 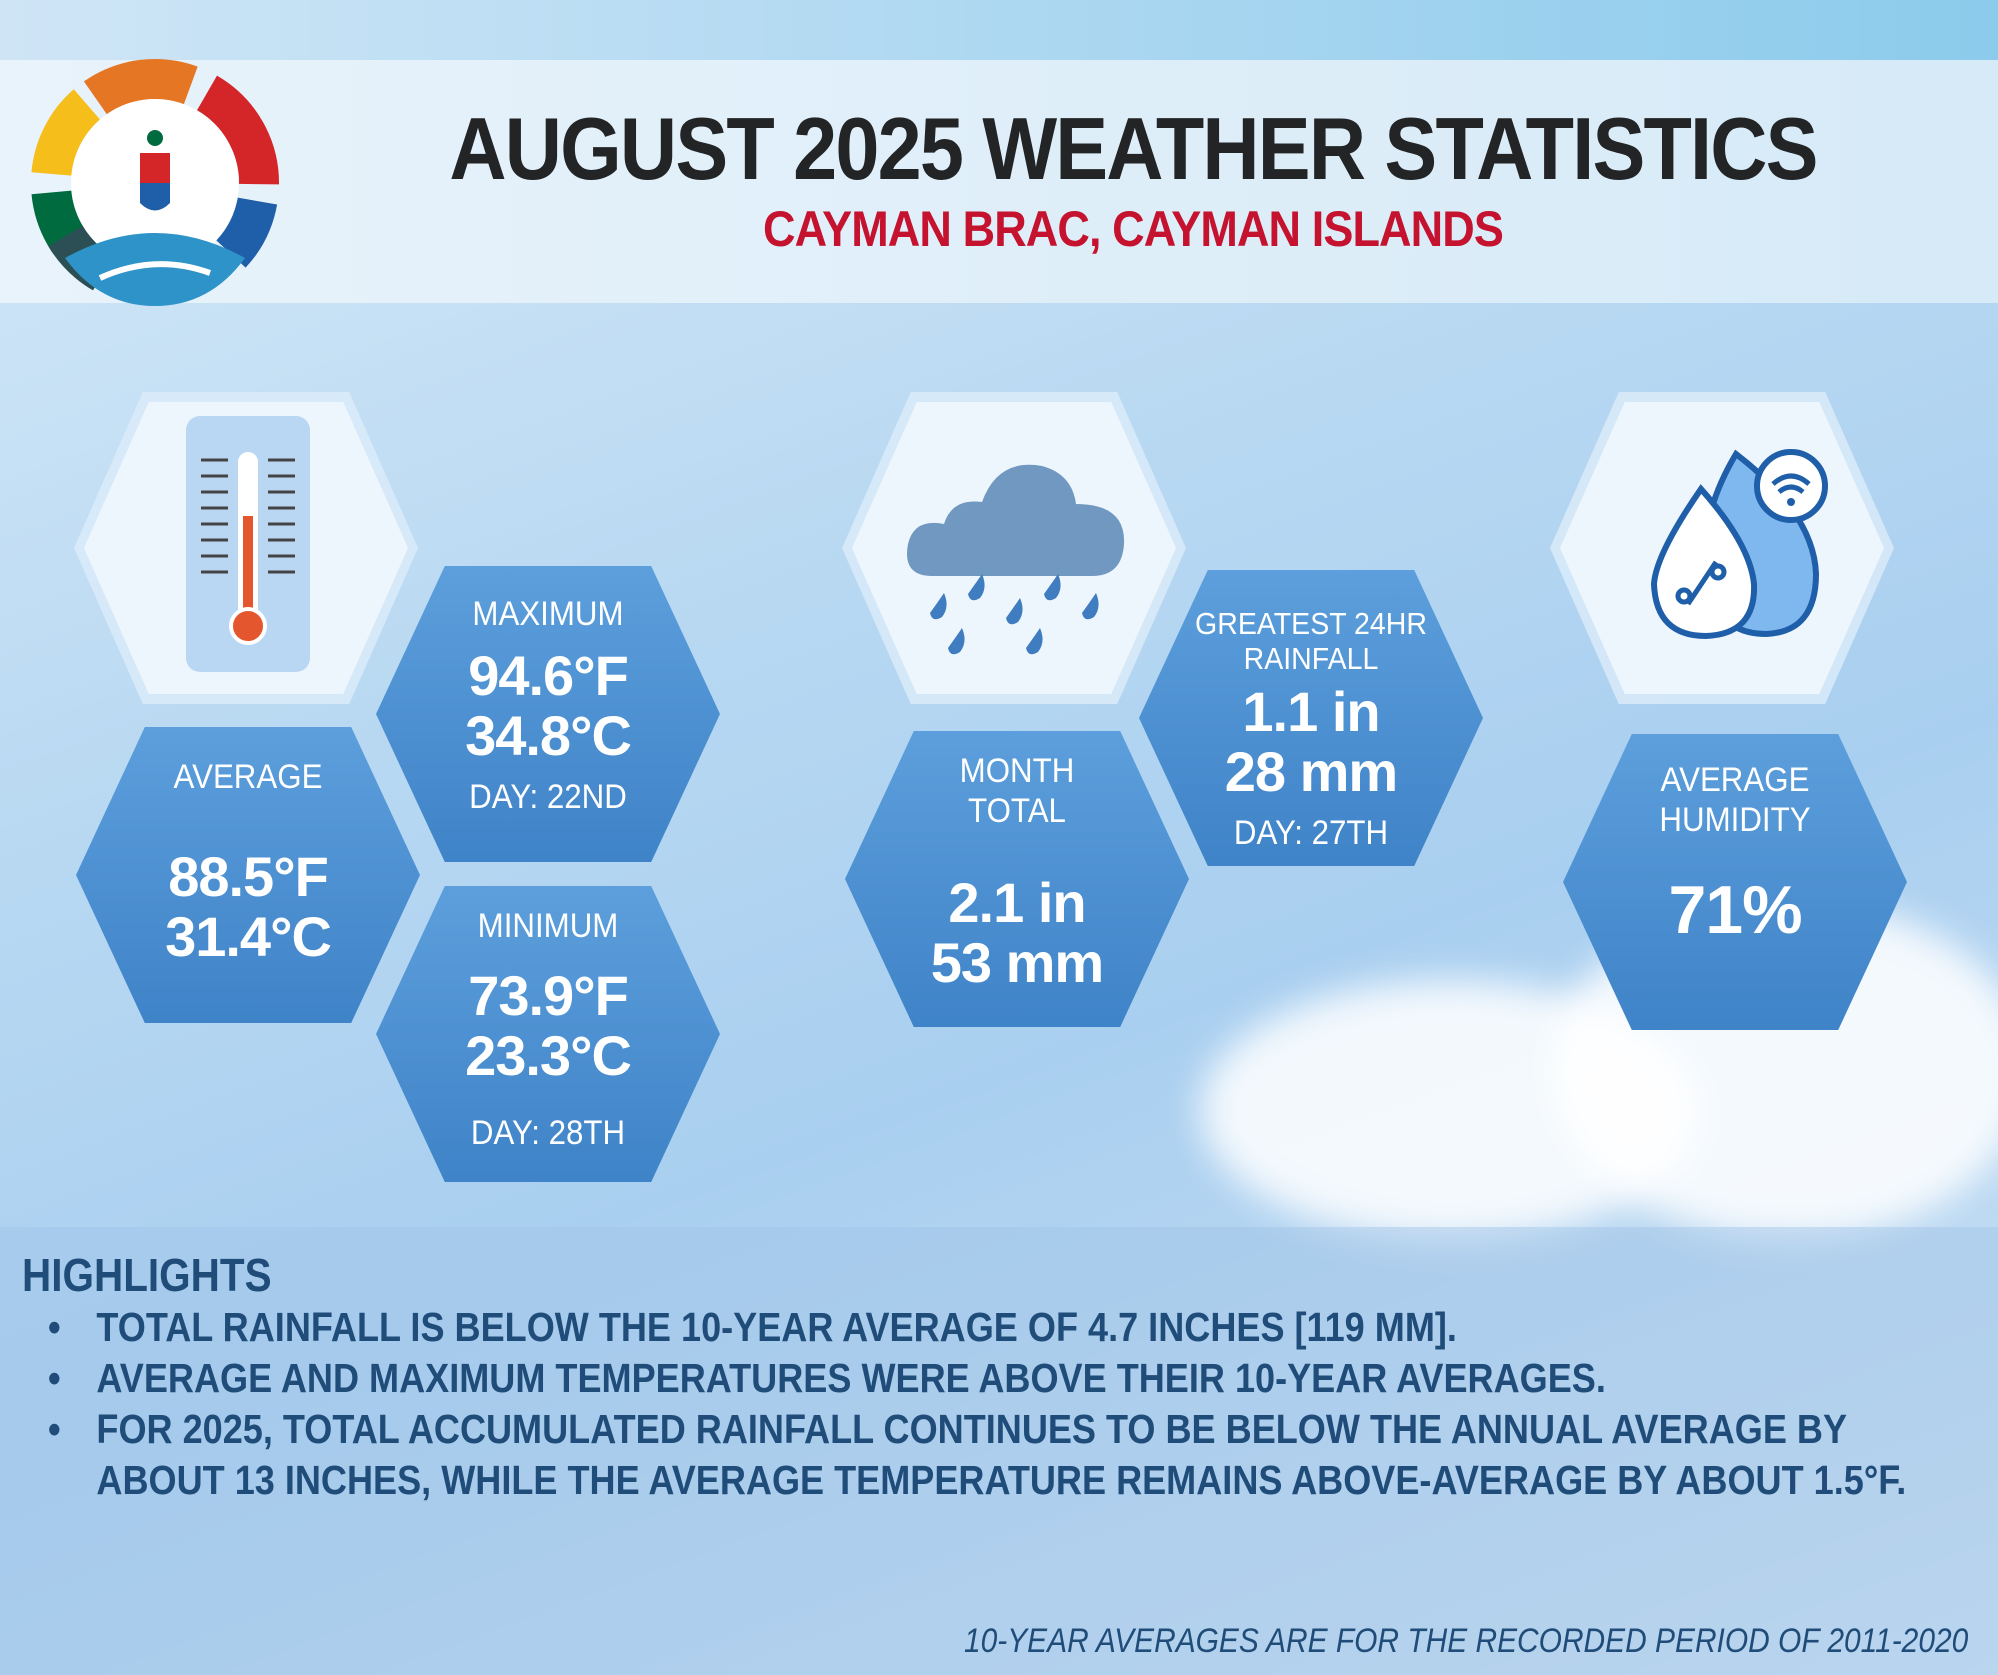 I want to click on minimum-temperature-card: MINIMUM 73.9°F 23.3°C DAY: 28TH, so click(x=548, y=1034).